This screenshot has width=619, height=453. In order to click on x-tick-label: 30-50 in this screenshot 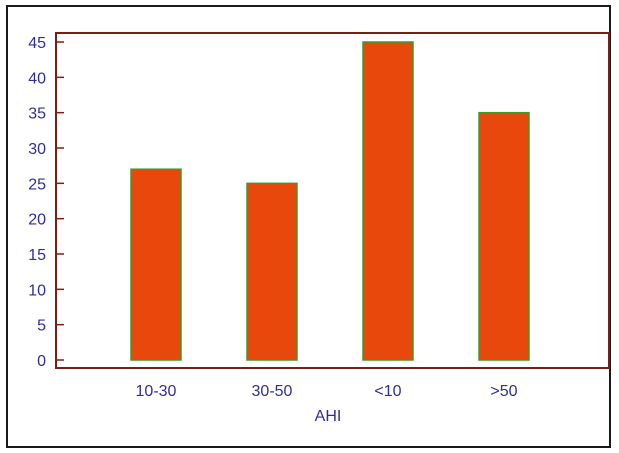, I will do `click(272, 391)`.